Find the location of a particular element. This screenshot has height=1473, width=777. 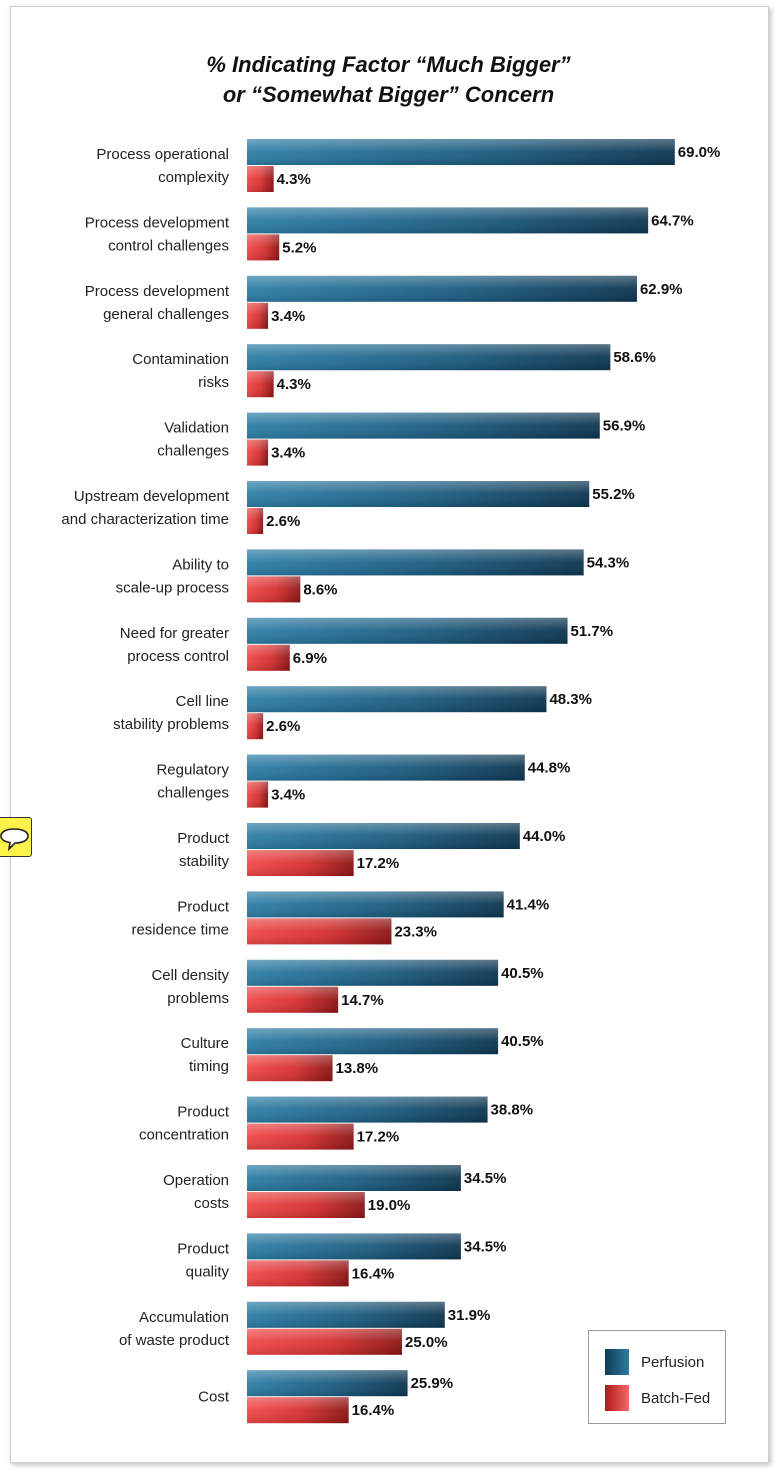

value-label-batch-fed-10: 17.2% is located at coordinates (378, 863).